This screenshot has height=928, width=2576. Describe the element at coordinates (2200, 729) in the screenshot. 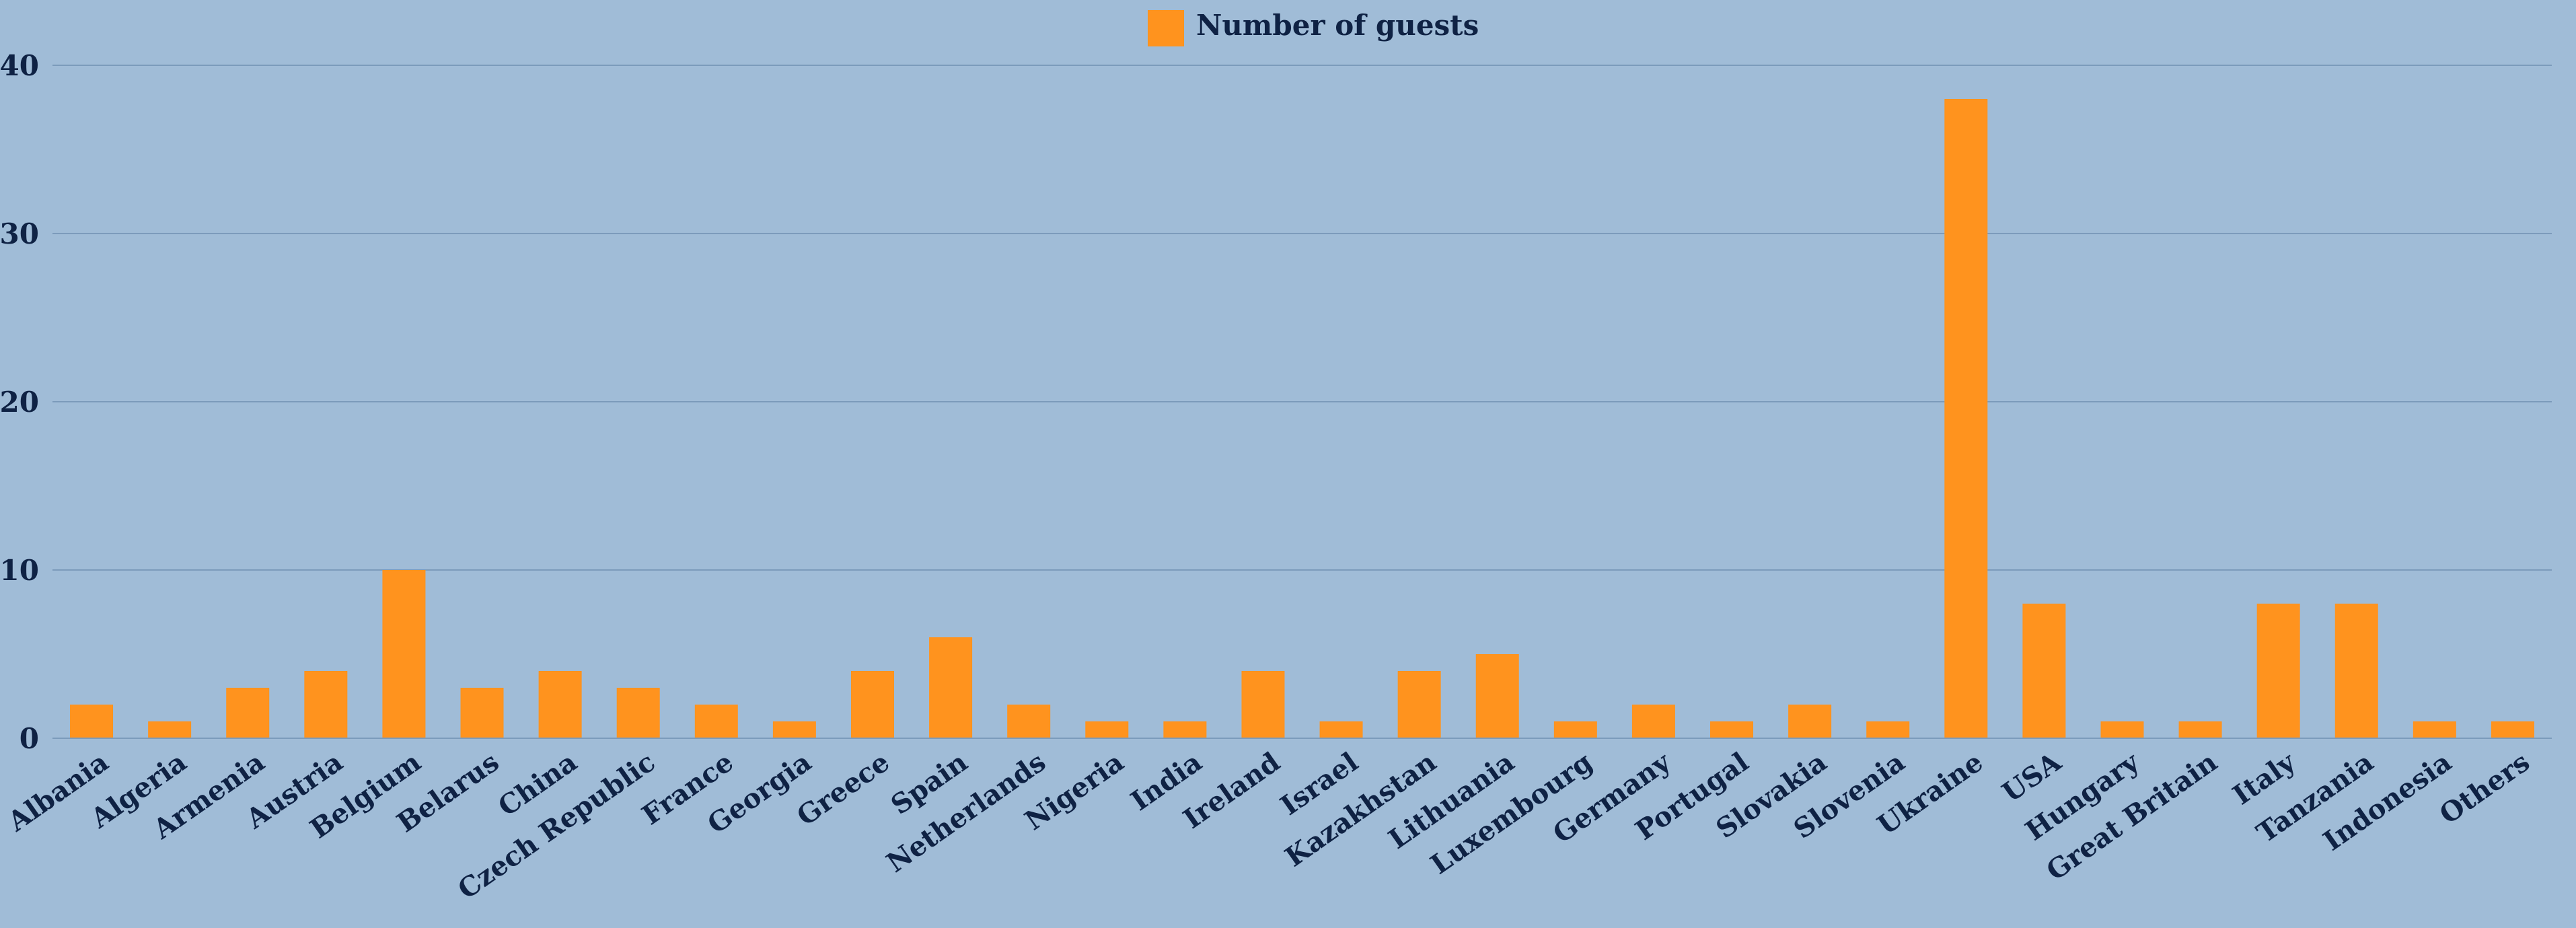

I see `bar-great-britain` at that location.